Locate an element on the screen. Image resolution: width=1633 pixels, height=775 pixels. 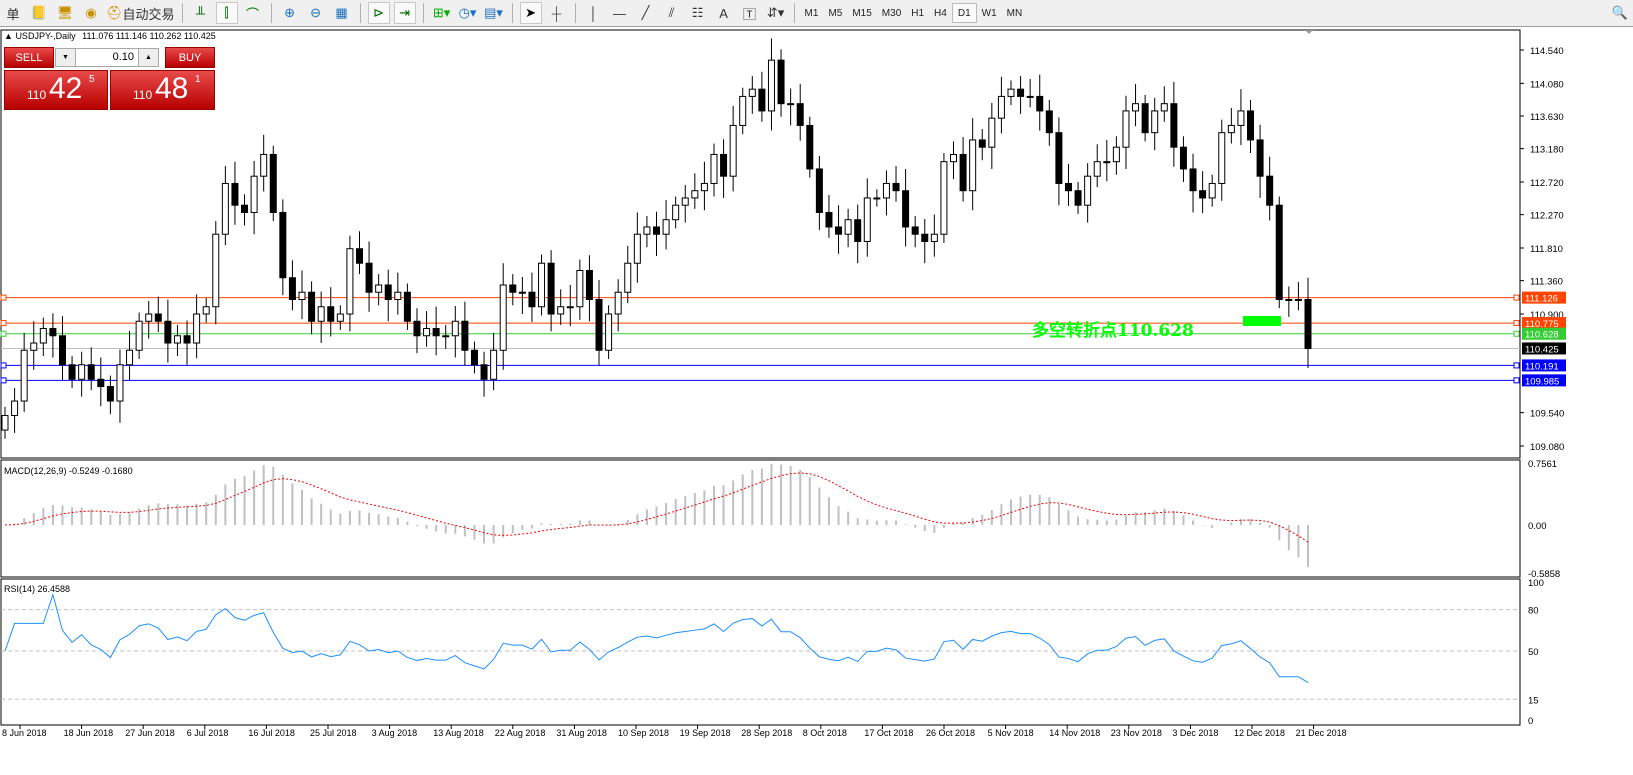
sell-button: SELL is located at coordinates (29, 57).